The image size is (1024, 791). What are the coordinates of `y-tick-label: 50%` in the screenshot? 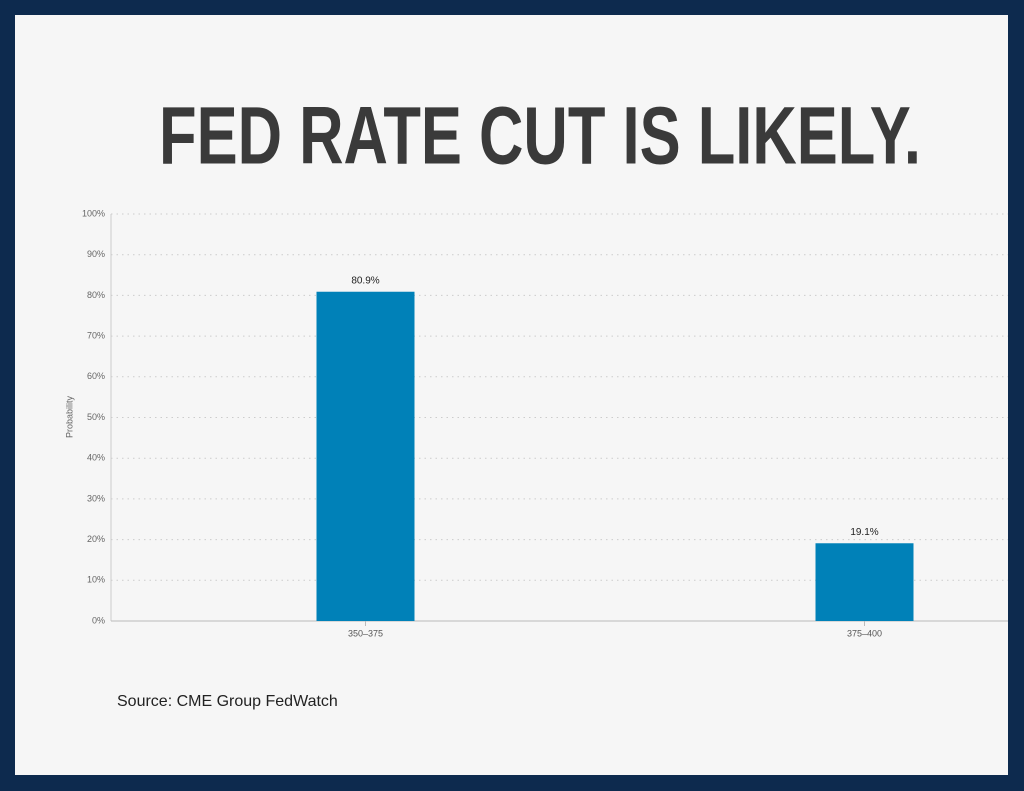 It's located at (96, 417).